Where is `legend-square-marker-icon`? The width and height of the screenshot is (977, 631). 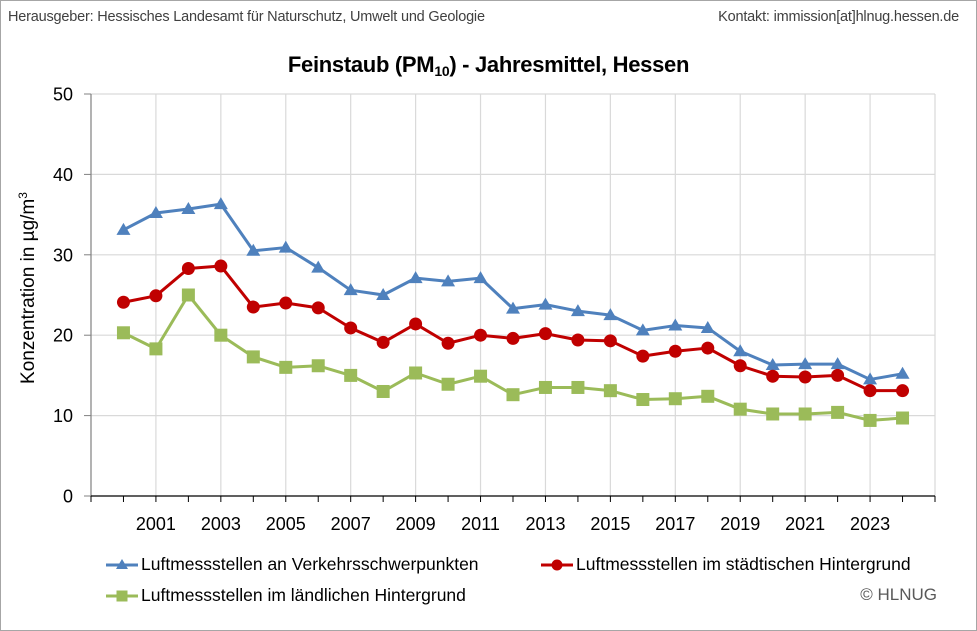 legend-square-marker-icon is located at coordinates (122, 595).